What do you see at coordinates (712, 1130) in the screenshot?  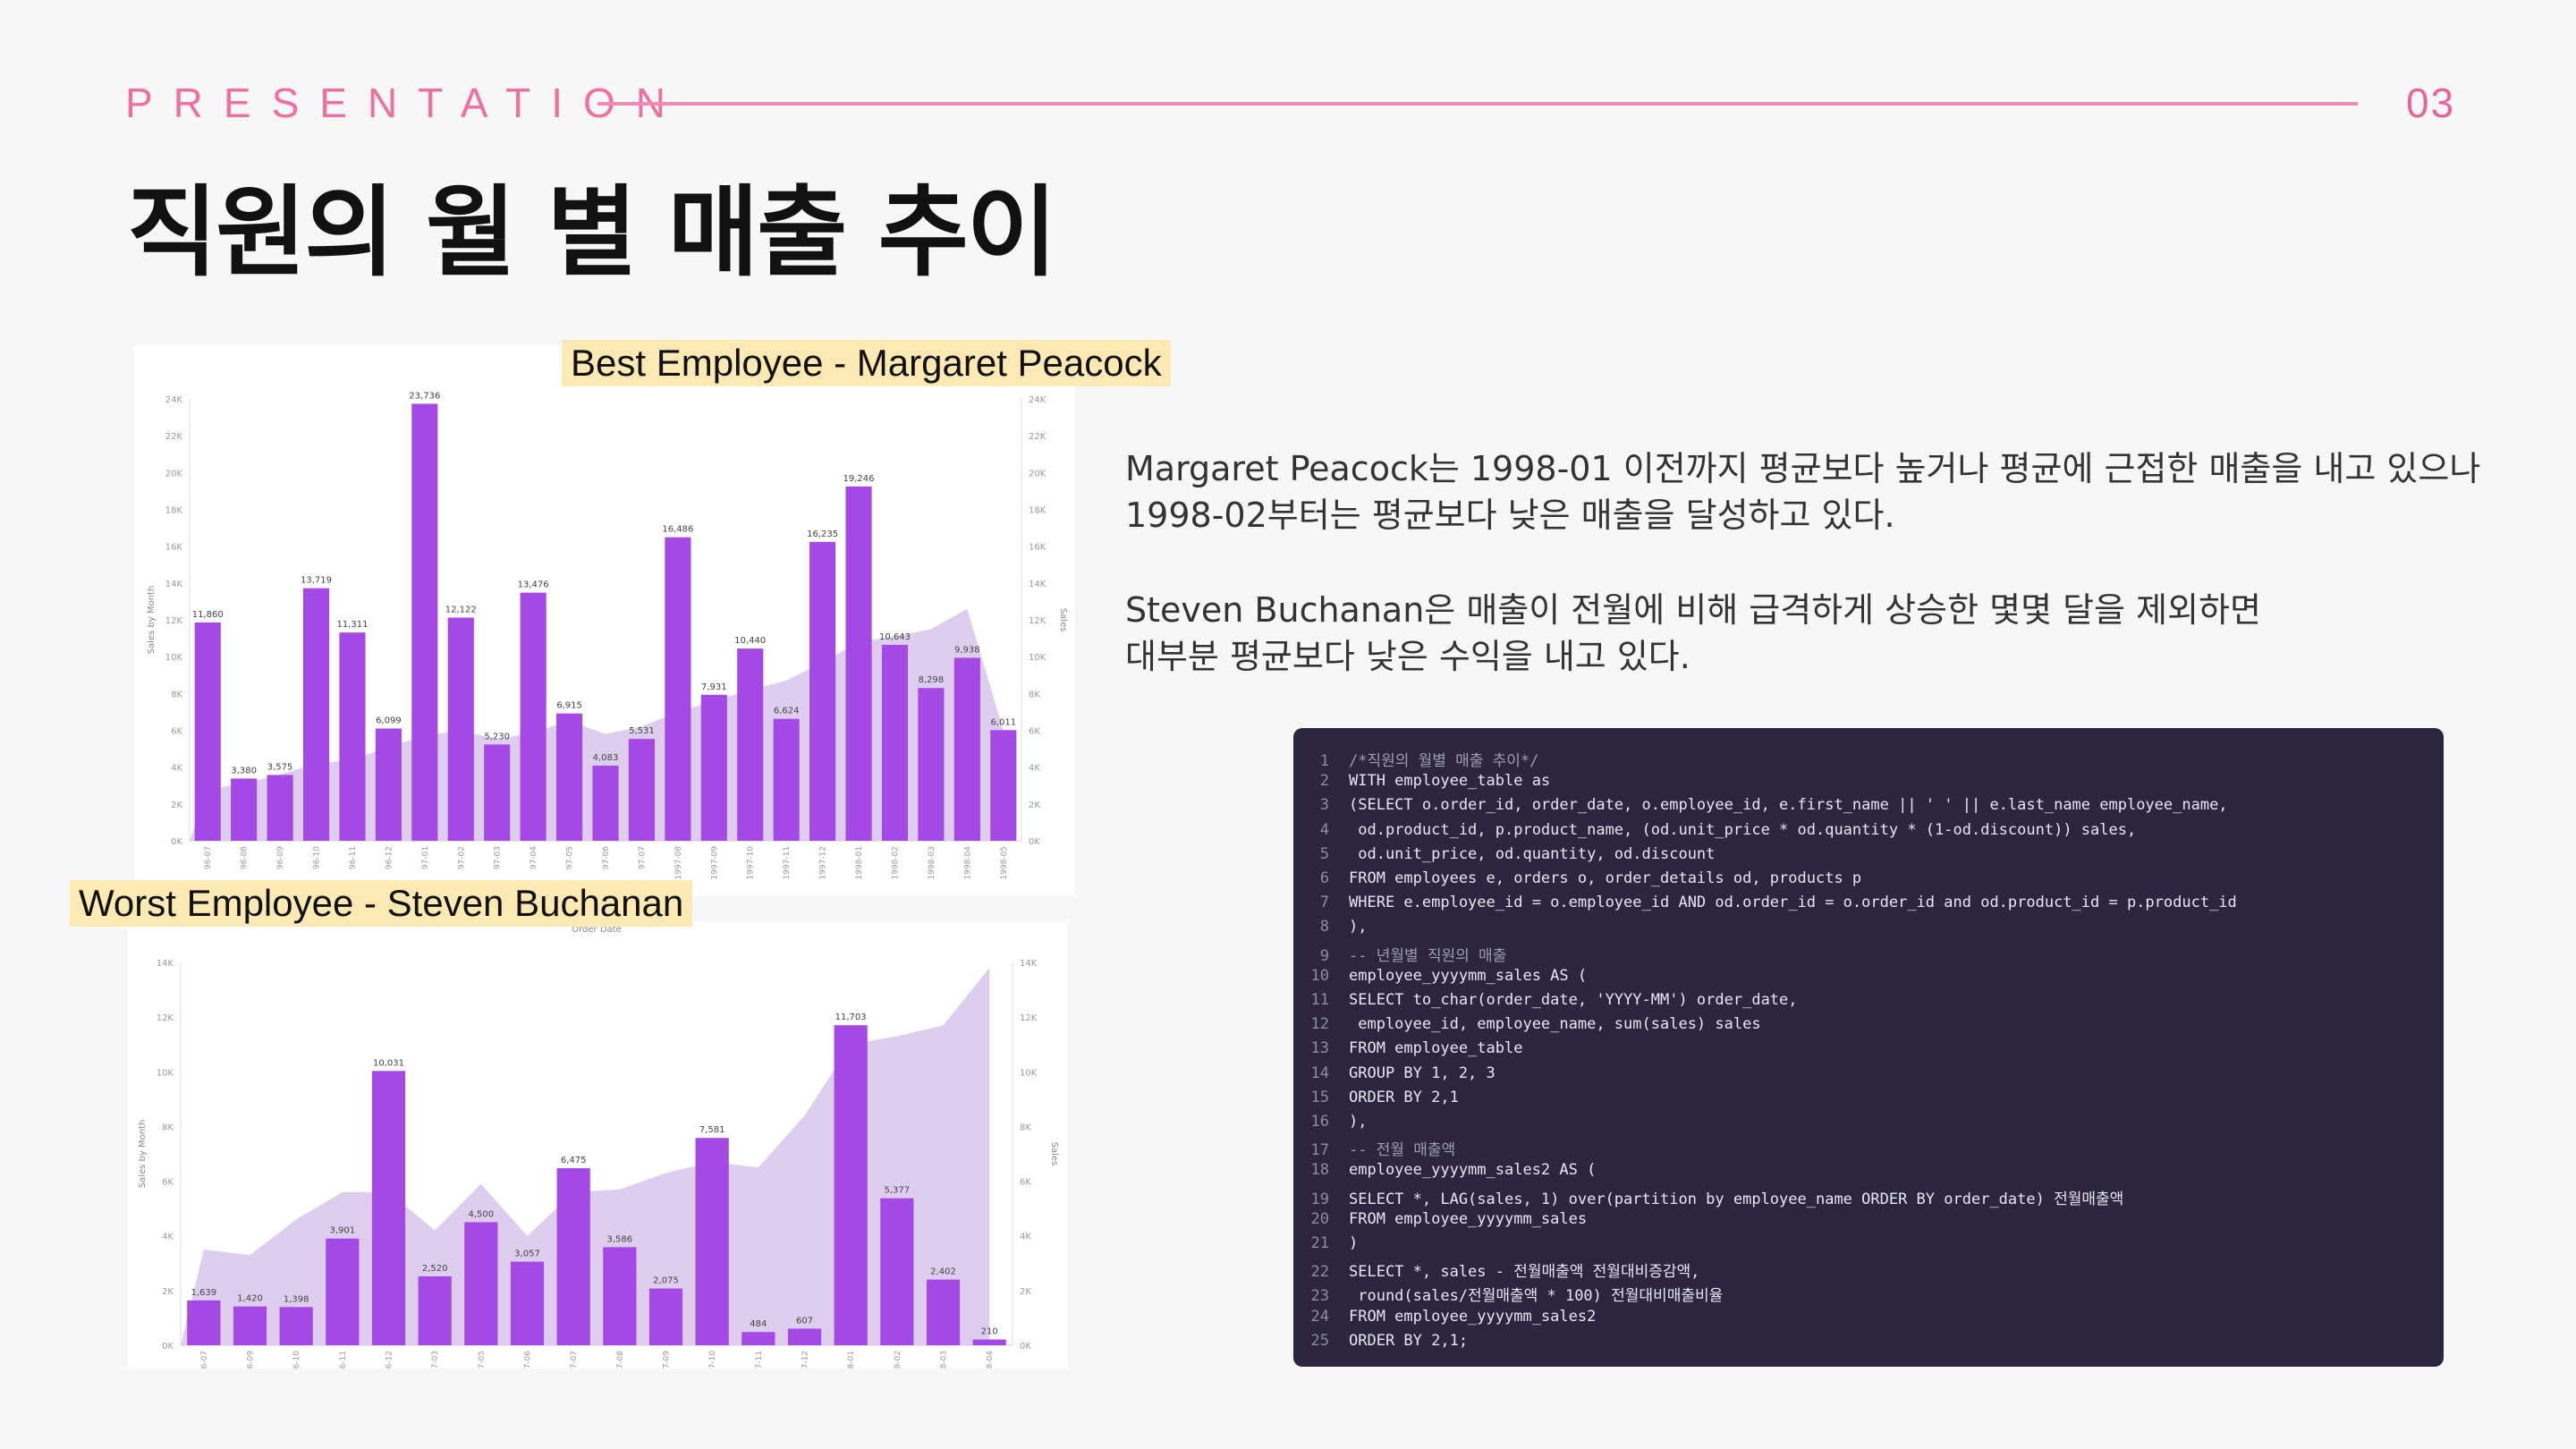 I see `data-label: 7,581` at bounding box center [712, 1130].